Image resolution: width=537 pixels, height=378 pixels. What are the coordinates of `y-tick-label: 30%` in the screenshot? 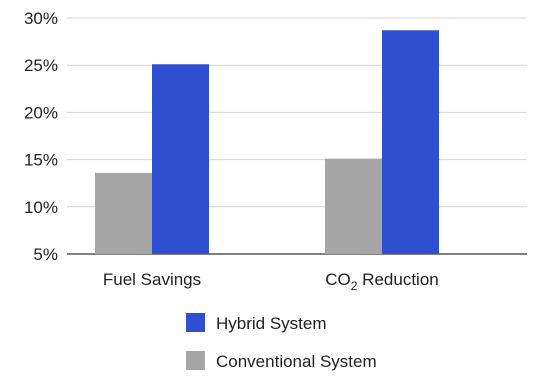 It's located at (41, 18).